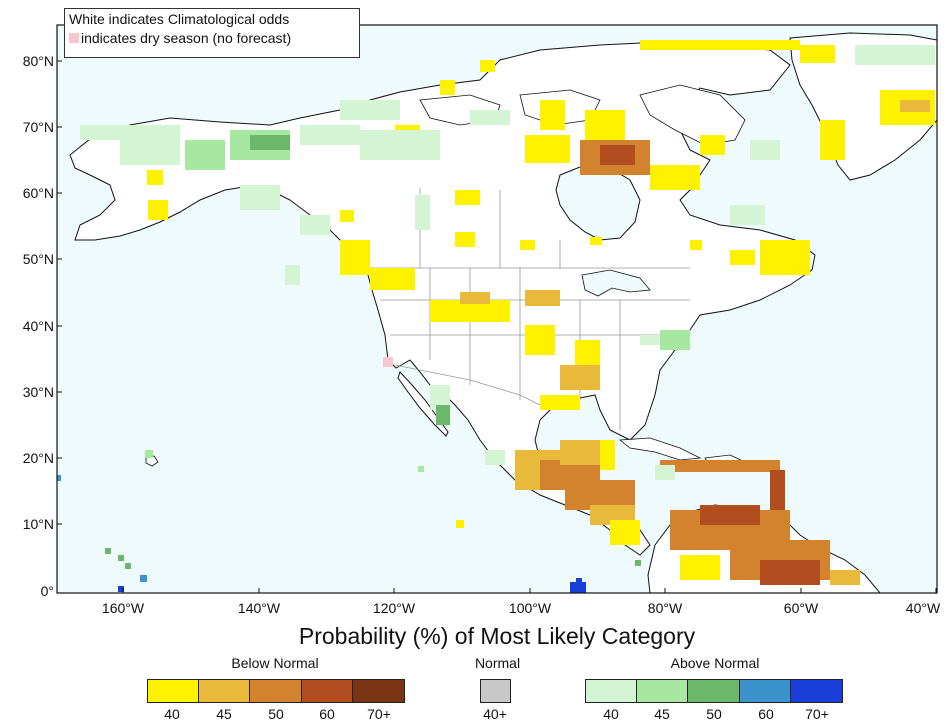 This screenshot has width=950, height=728. What do you see at coordinates (38, 259) in the screenshot?
I see `y-label-50n: 50°N` at bounding box center [38, 259].